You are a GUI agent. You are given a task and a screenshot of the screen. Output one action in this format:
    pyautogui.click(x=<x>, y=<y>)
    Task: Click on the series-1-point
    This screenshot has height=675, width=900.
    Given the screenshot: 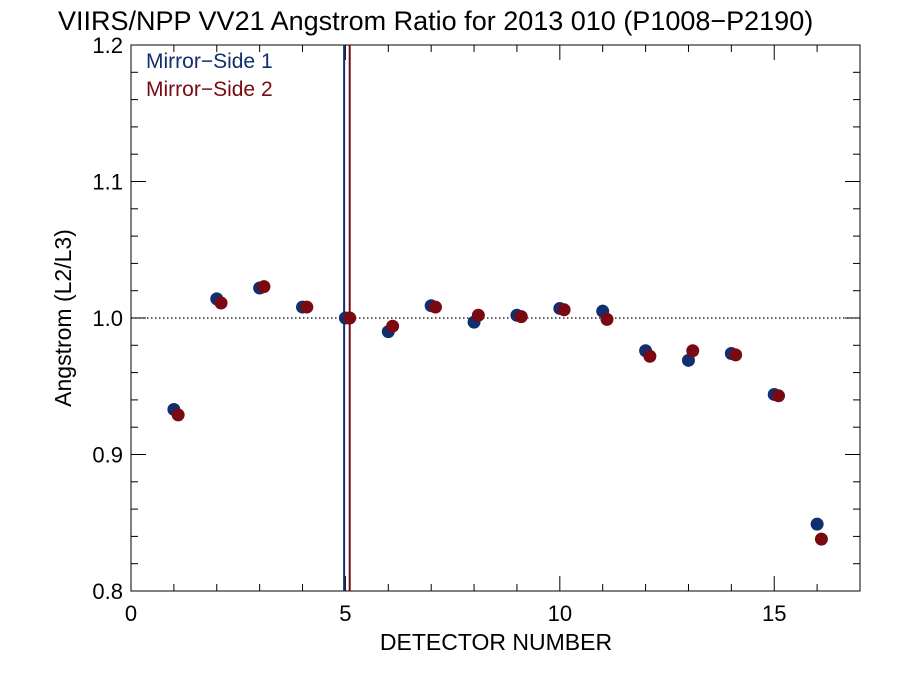 What is the action you would take?
    pyautogui.click(x=817, y=524)
    